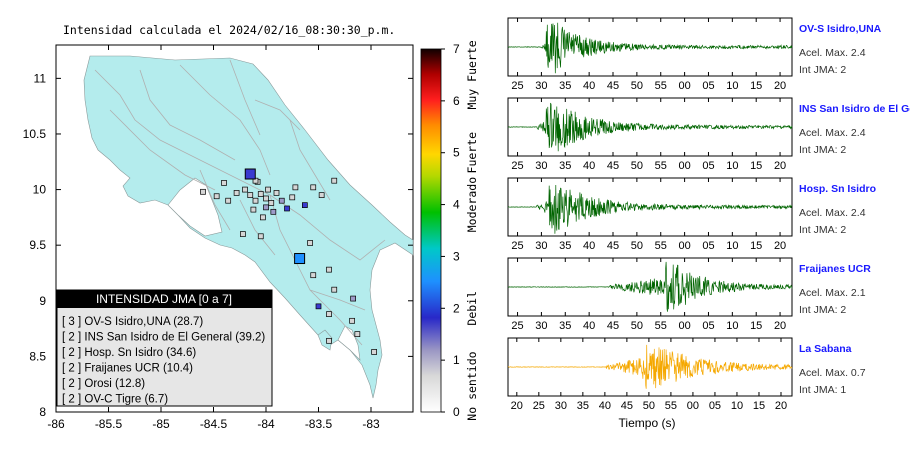  I want to click on map-x-tick-label: -85.5, so click(109, 424).